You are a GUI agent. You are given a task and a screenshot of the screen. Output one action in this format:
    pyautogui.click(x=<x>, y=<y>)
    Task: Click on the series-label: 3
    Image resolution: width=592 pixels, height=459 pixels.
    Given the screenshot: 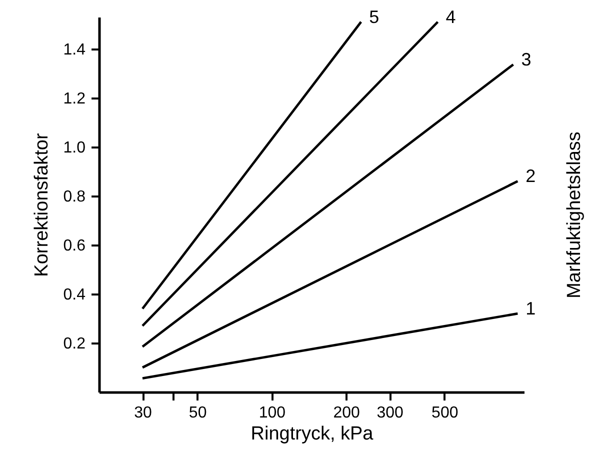 What is the action you would take?
    pyautogui.click(x=526, y=60)
    